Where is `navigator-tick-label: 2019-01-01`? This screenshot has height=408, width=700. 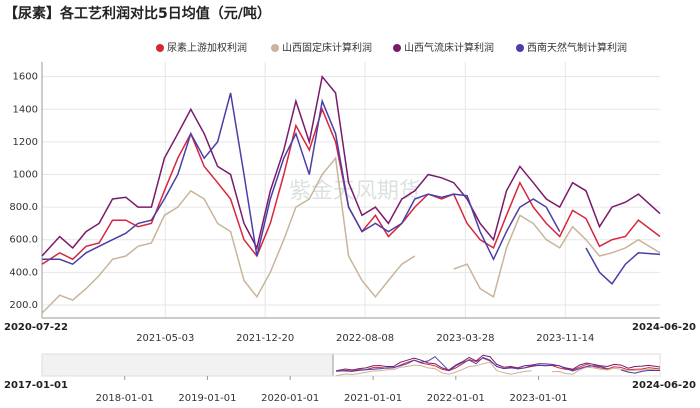
navigator-tick-label: 2019-01-01 is located at coordinates (207, 398).